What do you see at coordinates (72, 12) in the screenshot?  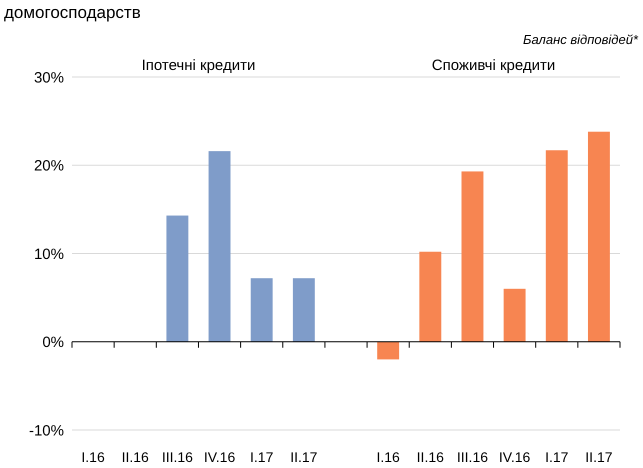 I see `chart-title: домогосподарств` at bounding box center [72, 12].